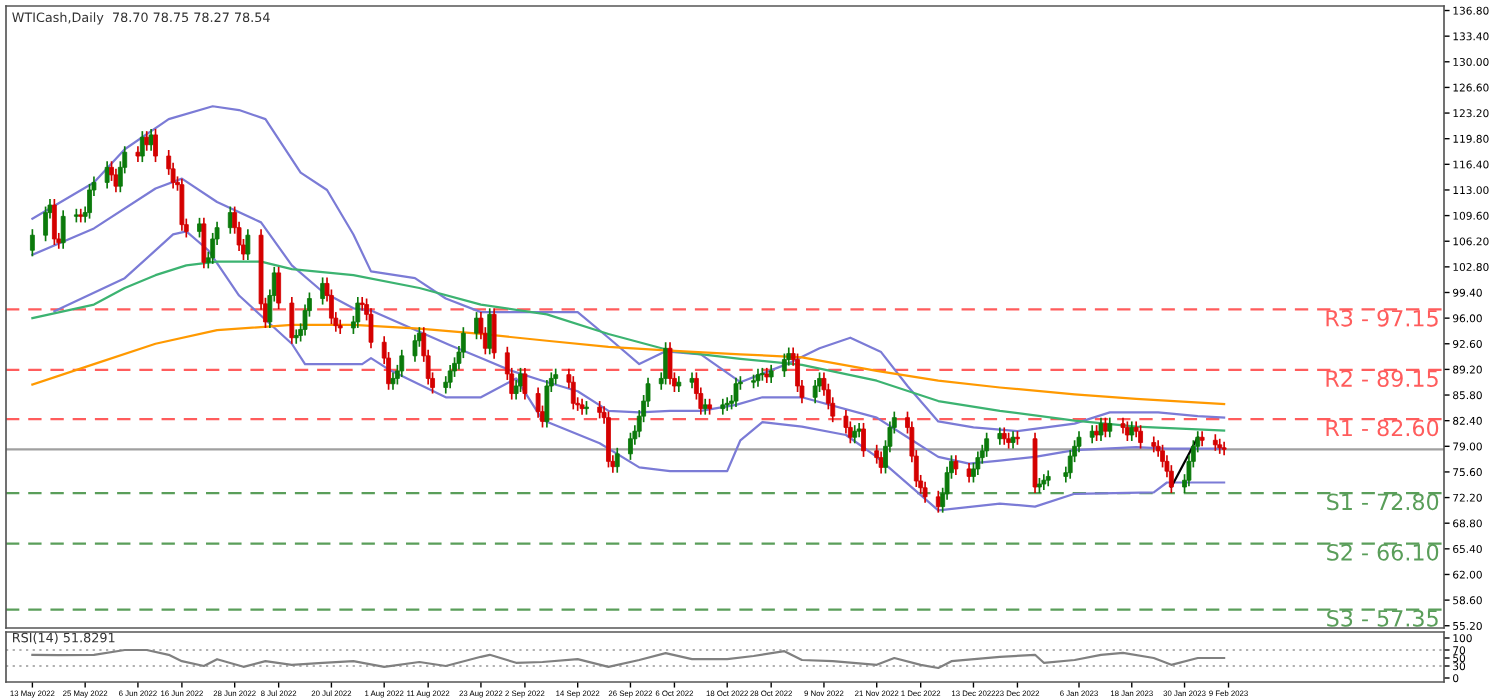  Describe the element at coordinates (628, 659) in the screenshot. I see `line-series` at that location.